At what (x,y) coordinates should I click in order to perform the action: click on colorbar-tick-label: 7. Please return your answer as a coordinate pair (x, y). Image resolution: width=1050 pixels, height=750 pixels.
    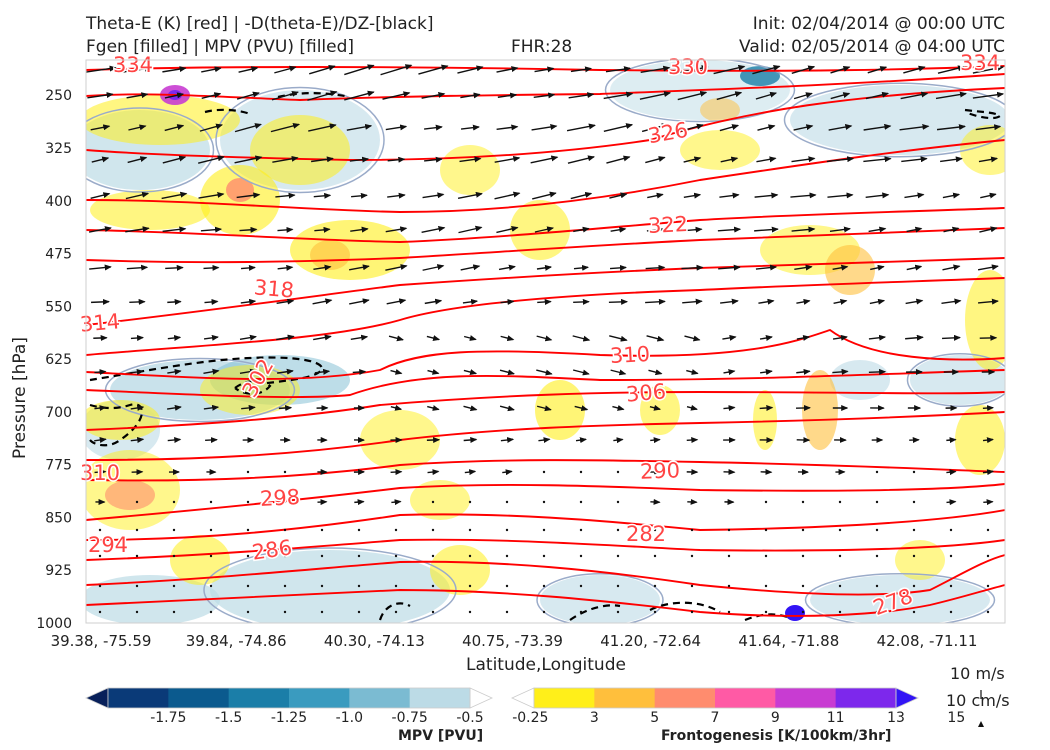
    Looking at the image, I should click on (715, 718).